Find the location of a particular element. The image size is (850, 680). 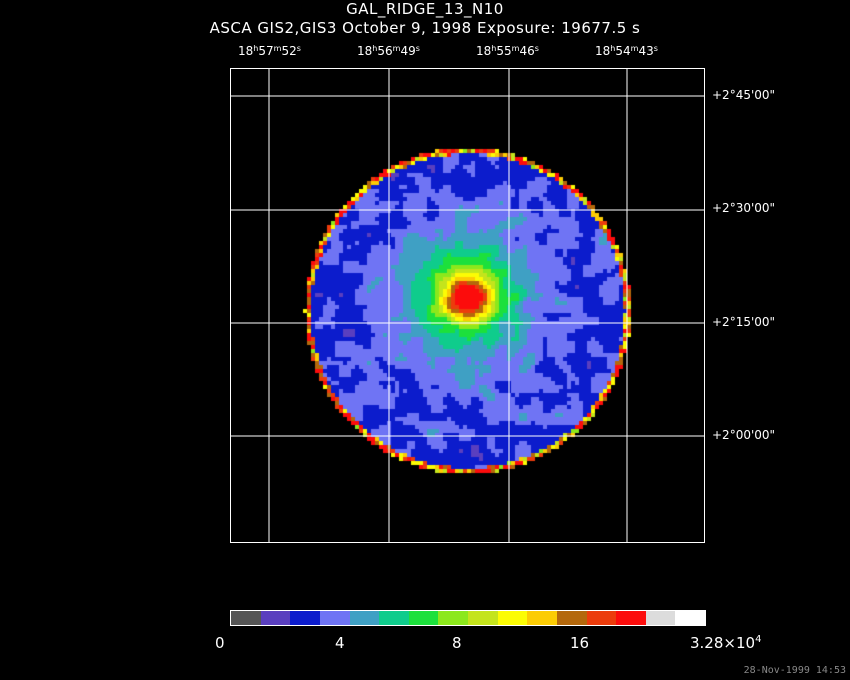

ra-label-3: 18h55m46s is located at coordinates (507, 51).